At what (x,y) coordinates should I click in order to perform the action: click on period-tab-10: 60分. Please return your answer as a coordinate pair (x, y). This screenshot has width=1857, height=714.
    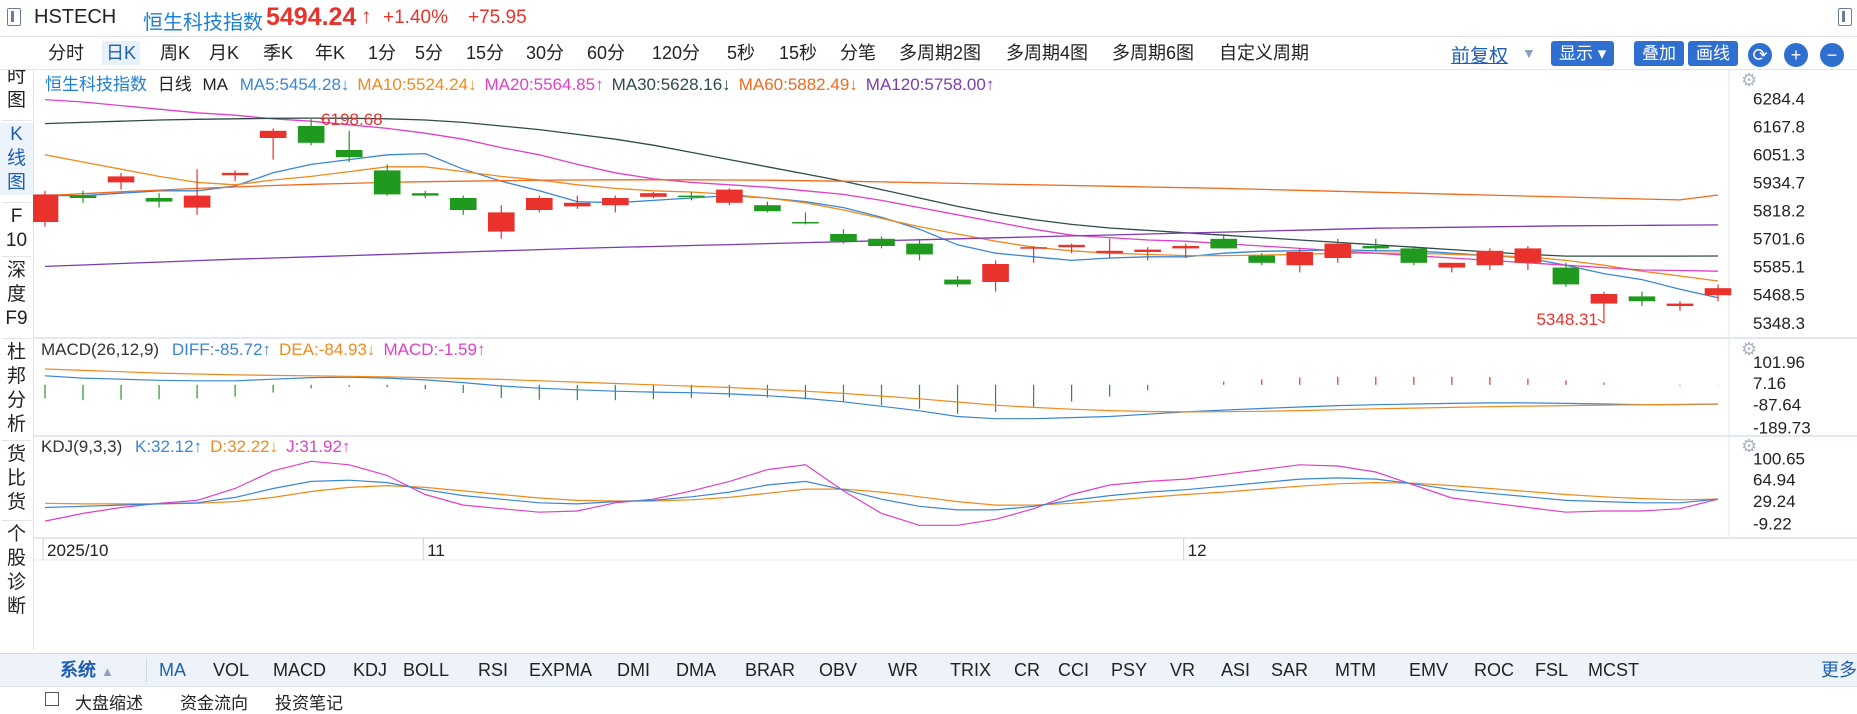
    Looking at the image, I should click on (606, 53).